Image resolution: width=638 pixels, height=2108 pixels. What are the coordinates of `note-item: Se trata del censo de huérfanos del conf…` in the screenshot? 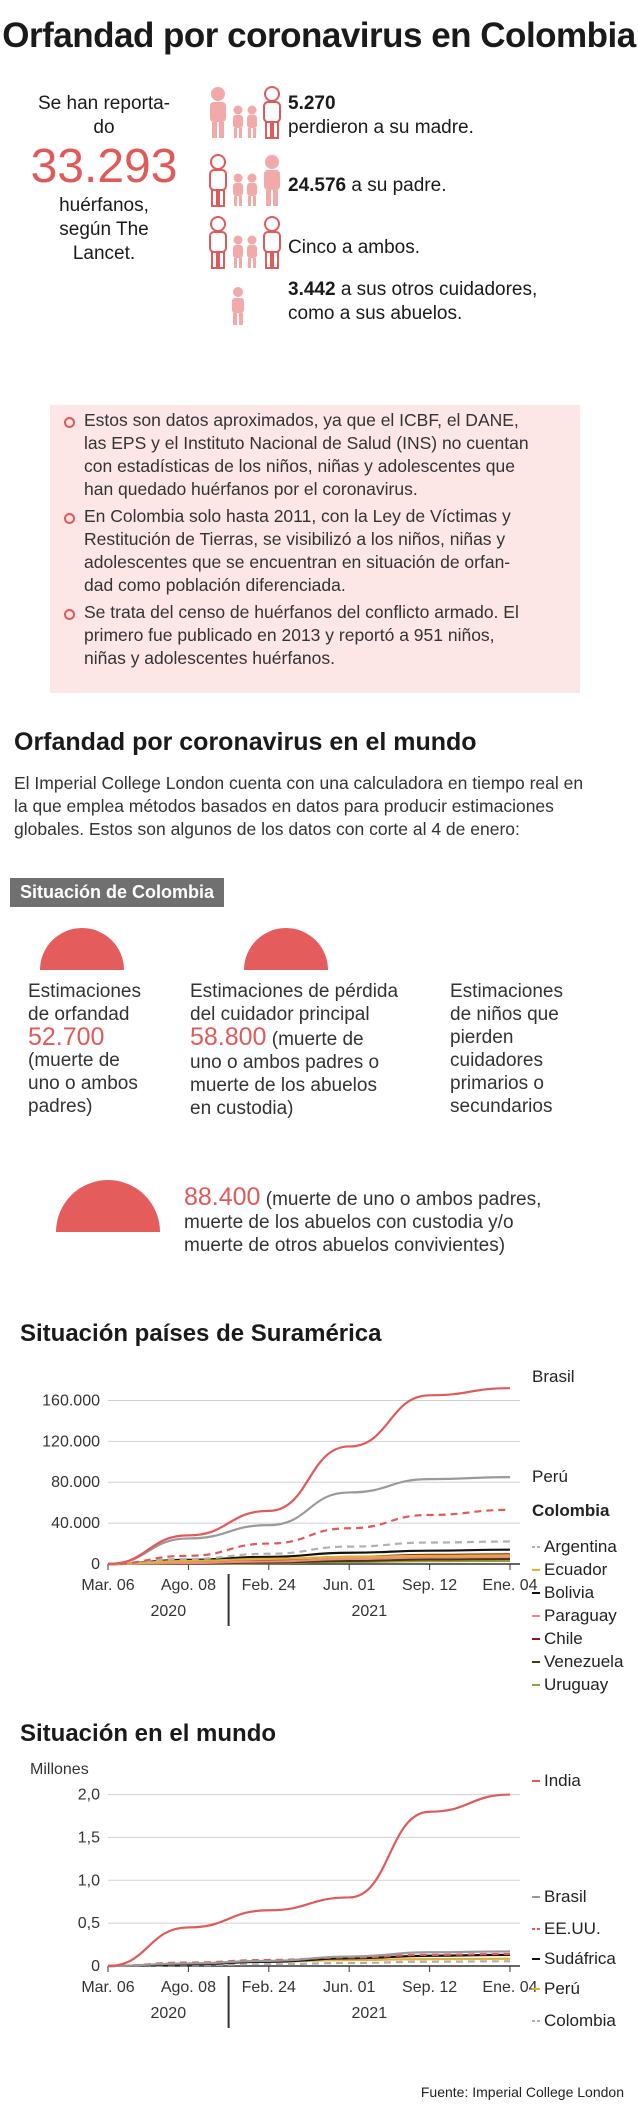 It's located at (326, 635).